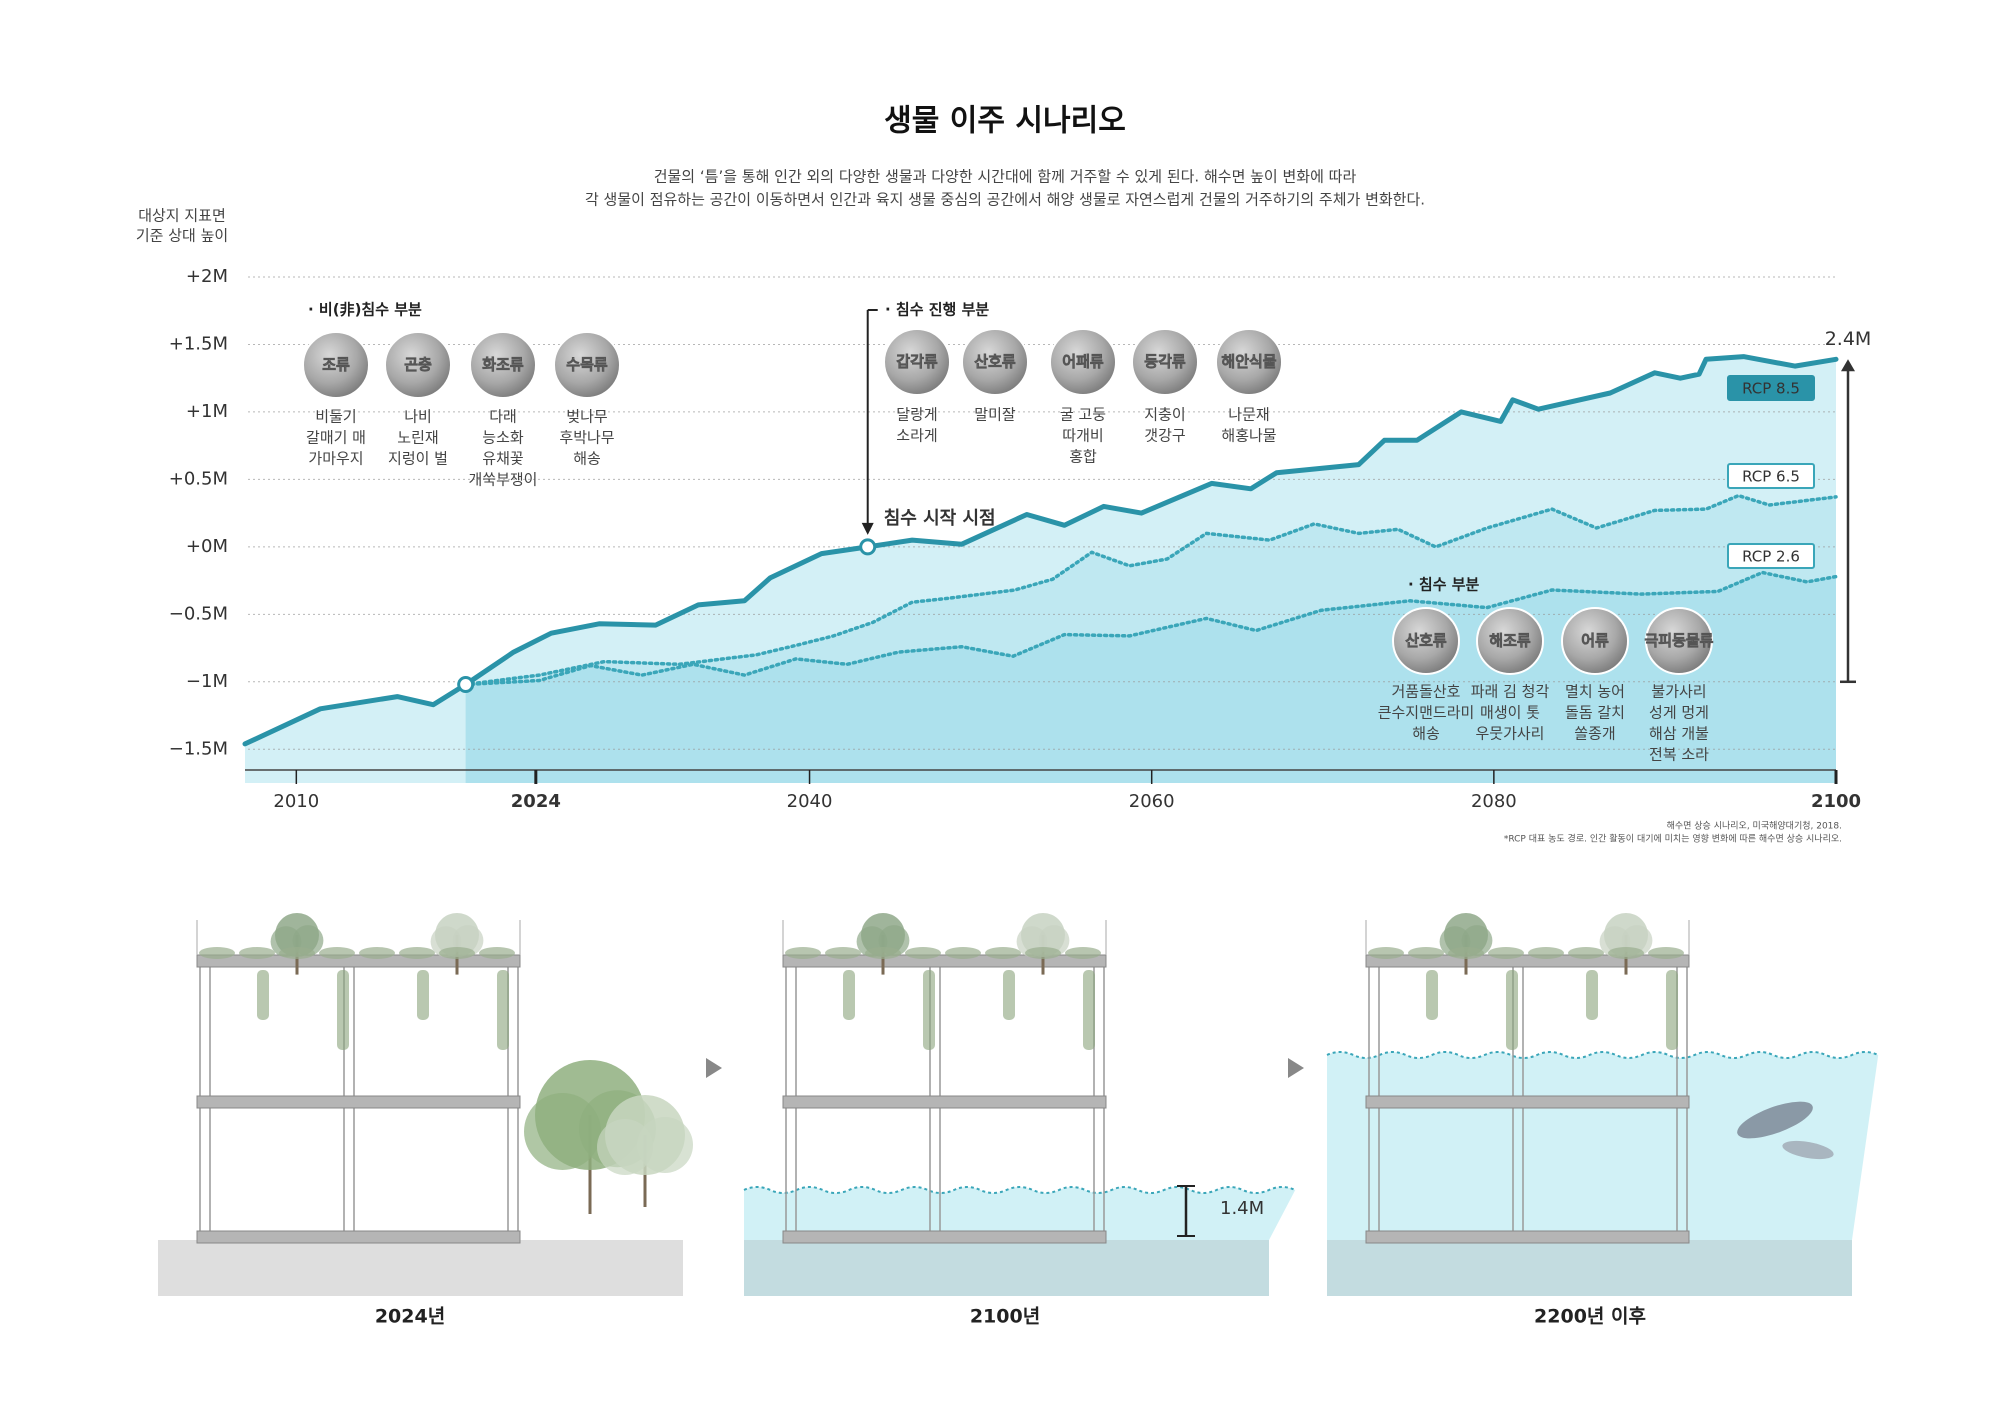 Image resolution: width=2000 pixels, height=1415 pixels. Describe the element at coordinates (502, 459) in the screenshot. I see `organism-example: 유채꽃` at that location.